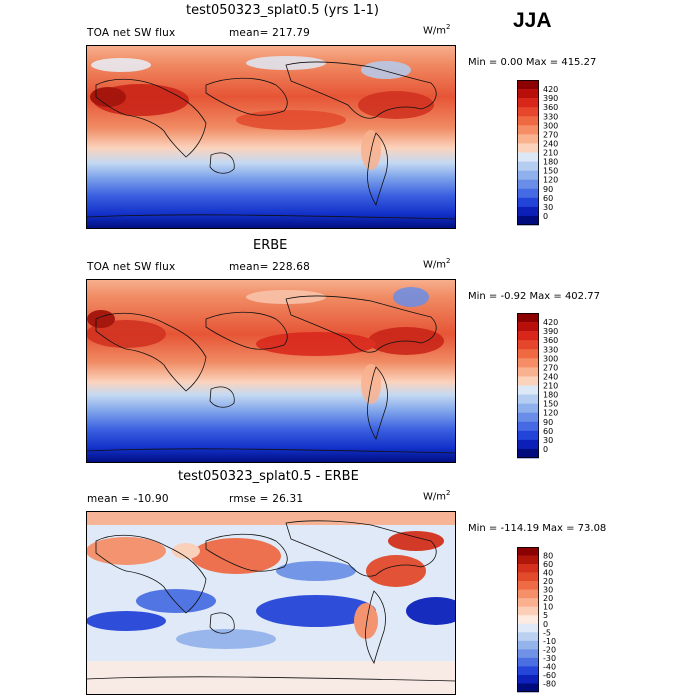  What do you see at coordinates (550, 376) in the screenshot?
I see `colorbar-label: 240` at bounding box center [550, 376].